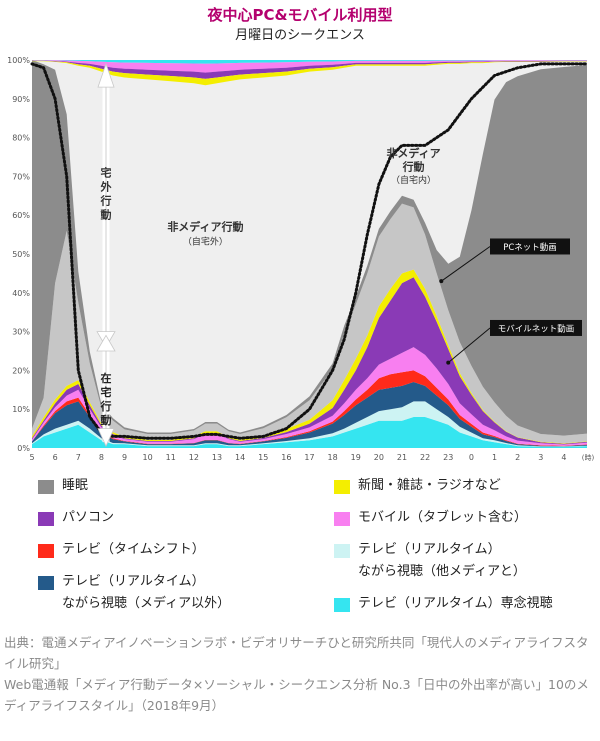 The width and height of the screenshot is (600, 741). I want to click on callout-mobile-video-box, so click(536, 327).